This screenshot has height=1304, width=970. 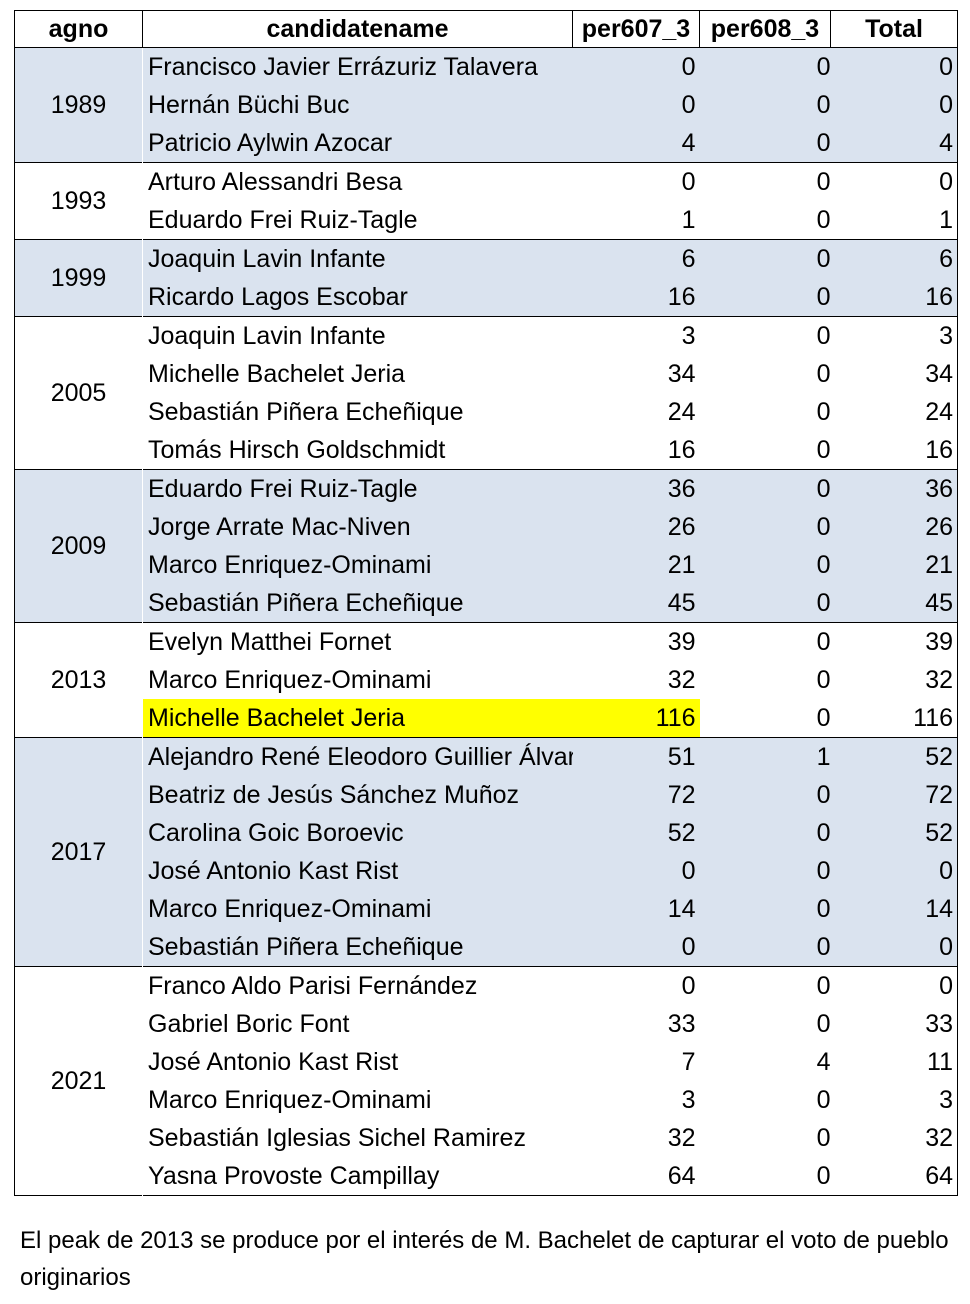 I want to click on table-row: 1993 Arturo Alessandri Besa 0 0 0, so click(x=486, y=201).